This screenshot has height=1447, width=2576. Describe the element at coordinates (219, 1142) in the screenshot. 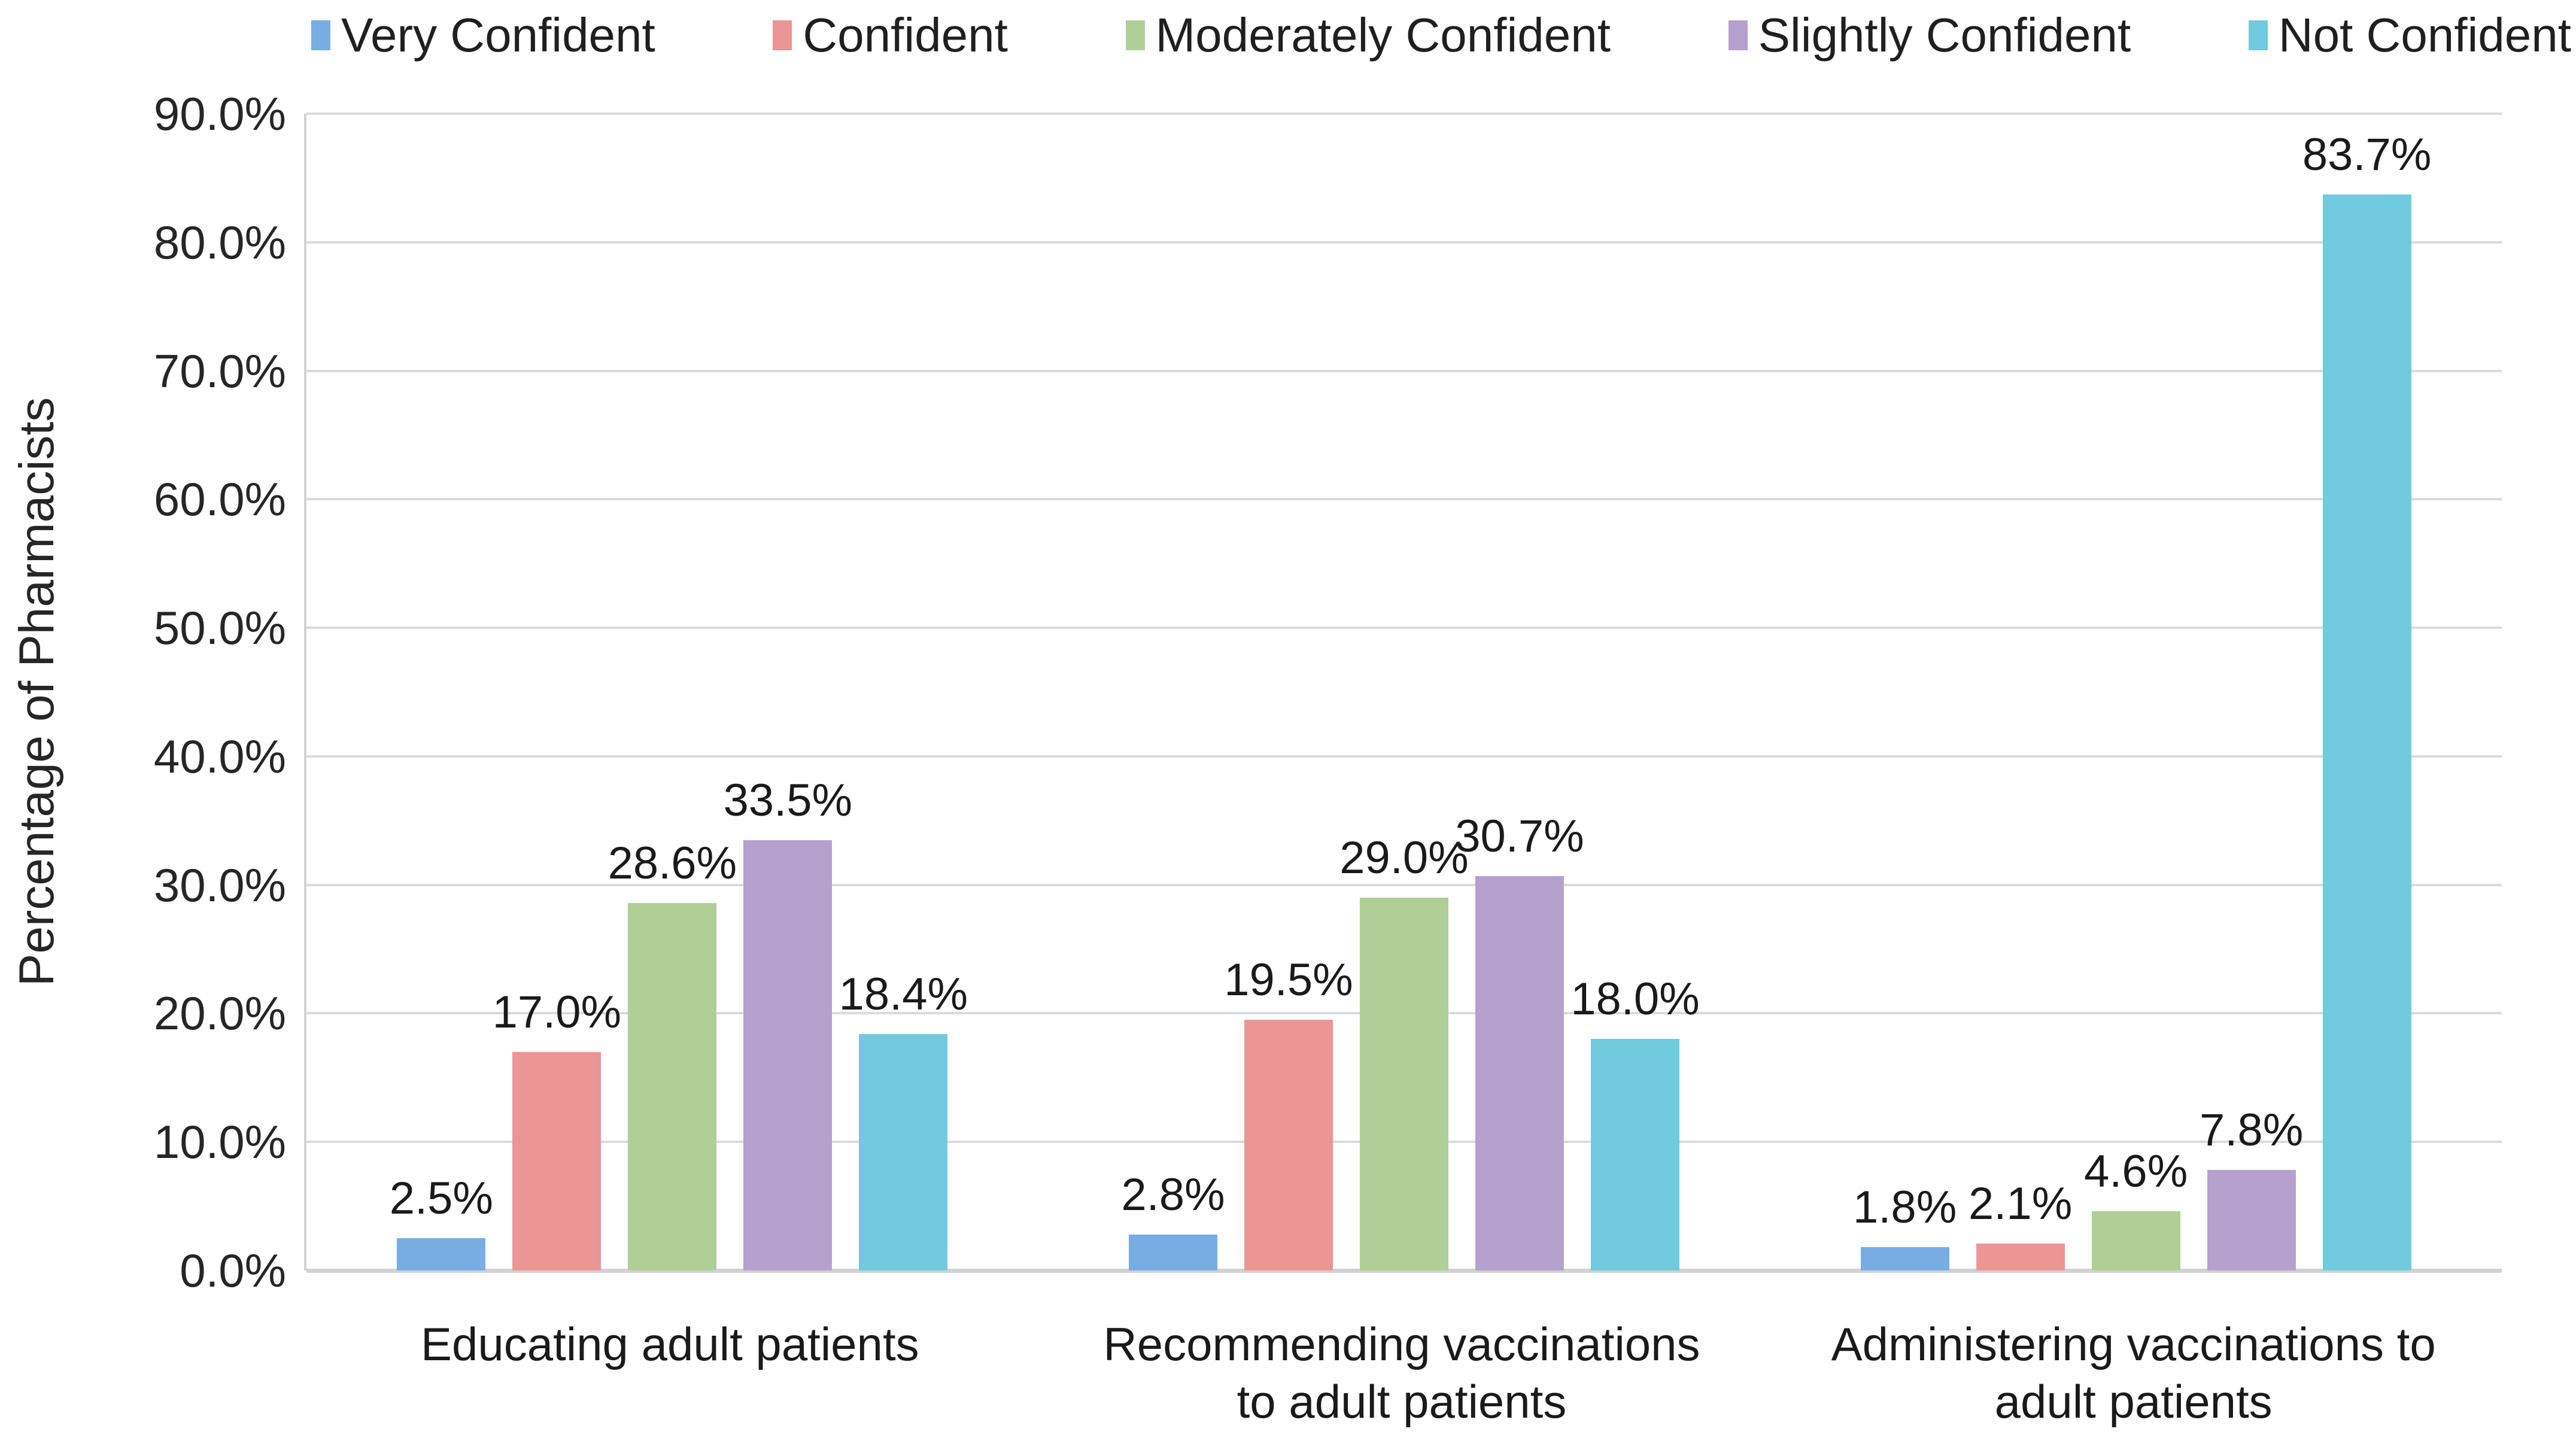

I see `y-tick-label: 10.0%` at that location.